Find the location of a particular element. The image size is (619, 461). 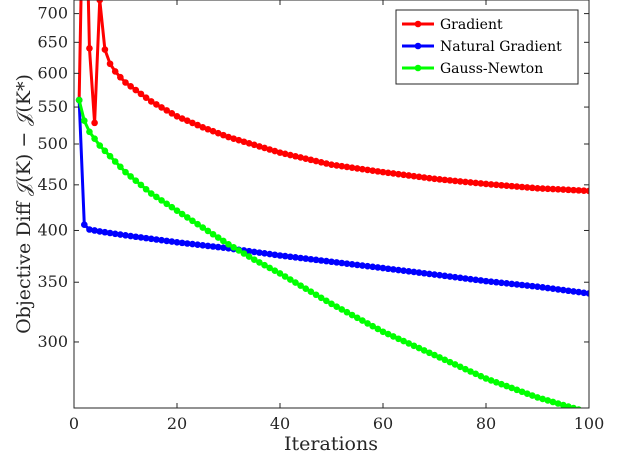

y-tick-label: 500 is located at coordinates (52, 143).